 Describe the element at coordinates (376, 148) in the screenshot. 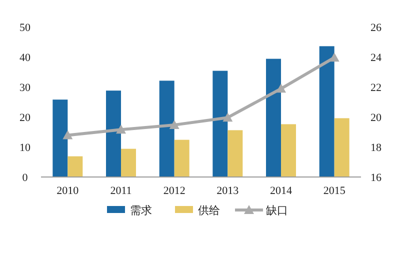

I see `y2-tick-label: 18` at that location.